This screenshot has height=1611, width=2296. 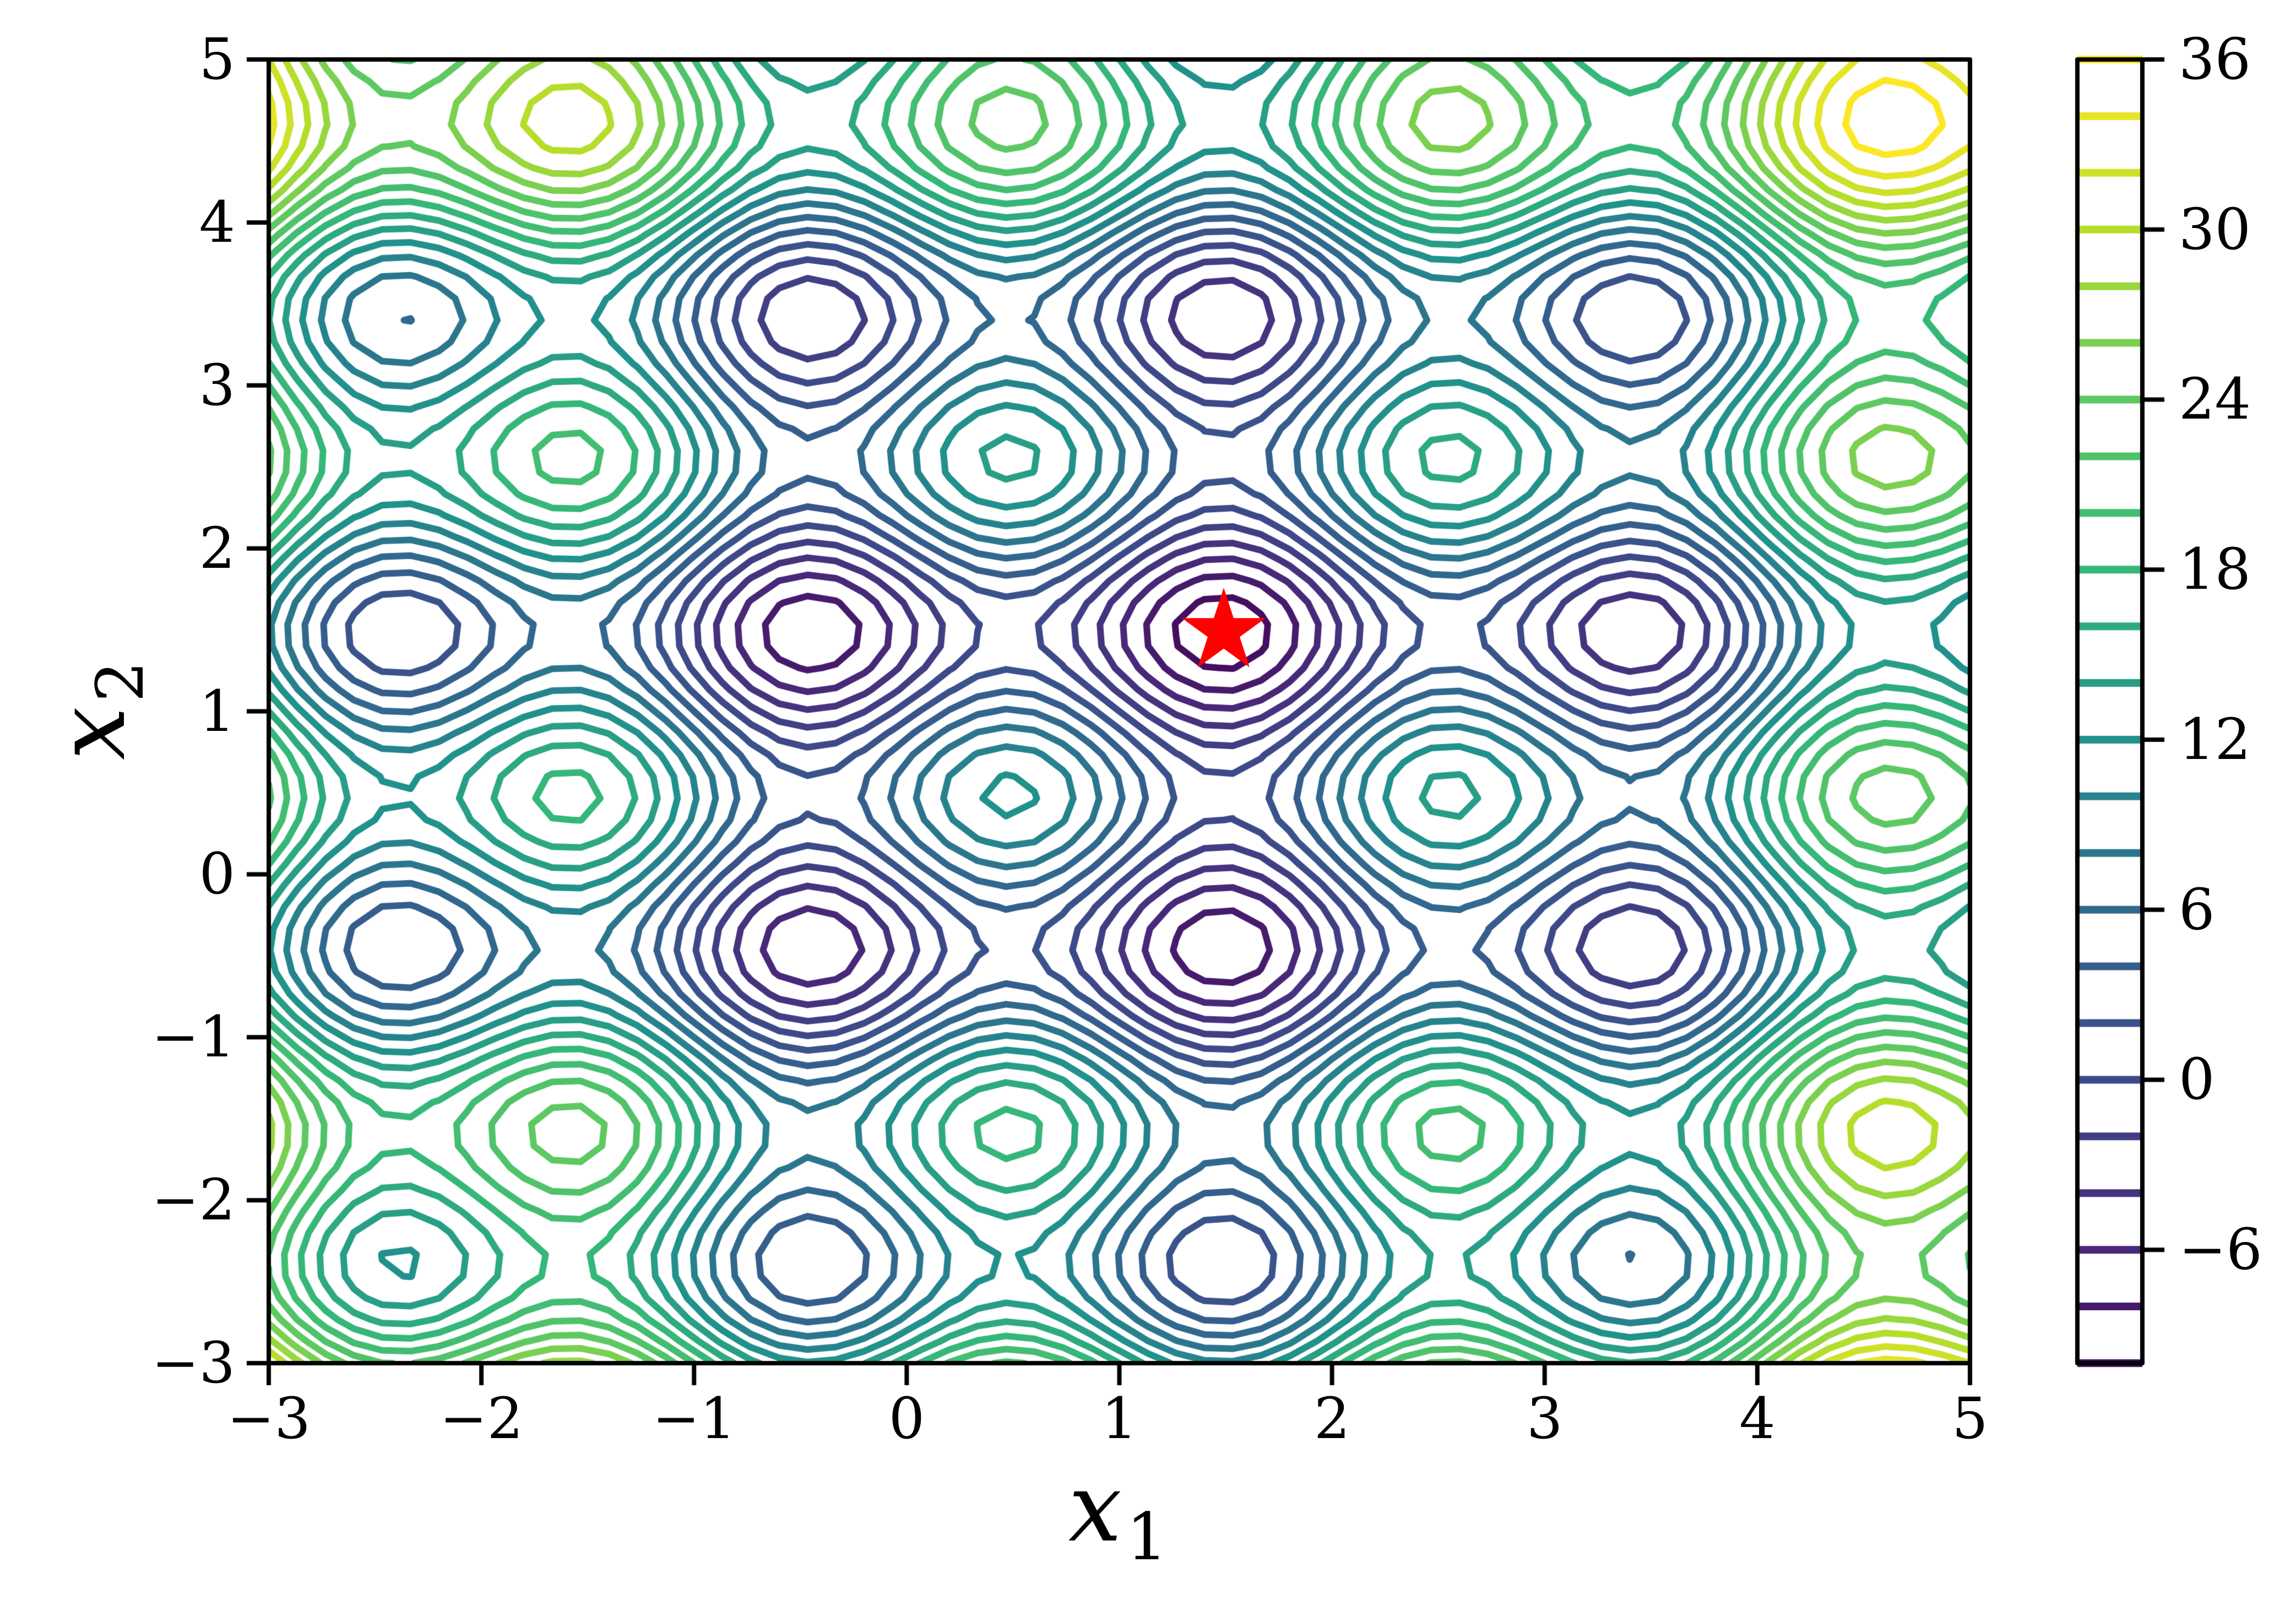 What do you see at coordinates (906, 1419) in the screenshot?
I see `x-tick-label: 0` at bounding box center [906, 1419].